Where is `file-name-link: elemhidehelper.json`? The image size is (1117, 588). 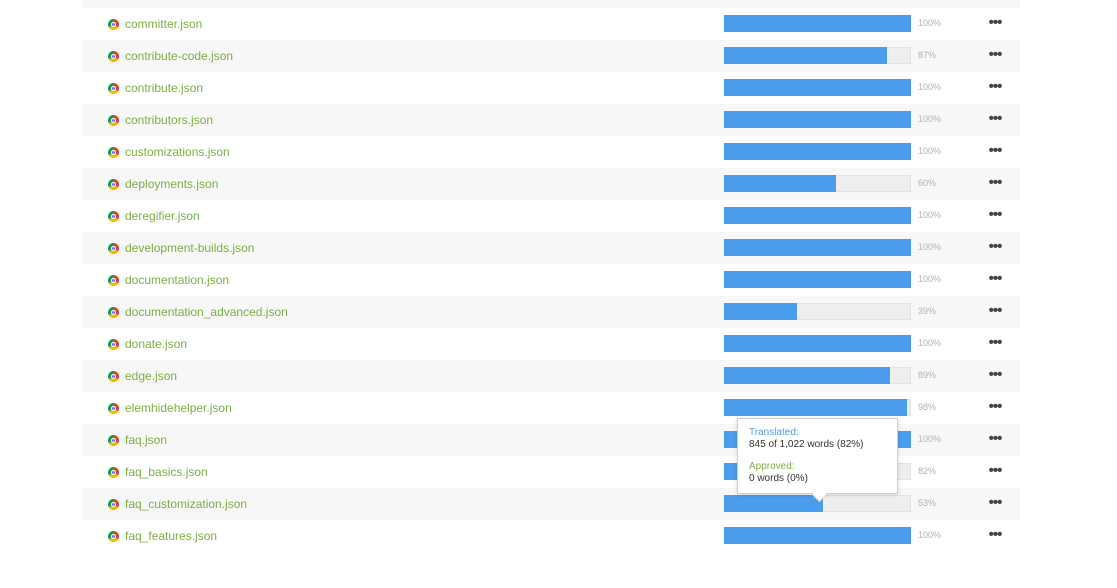
file-name-link: elemhidehelper.json is located at coordinates (178, 408).